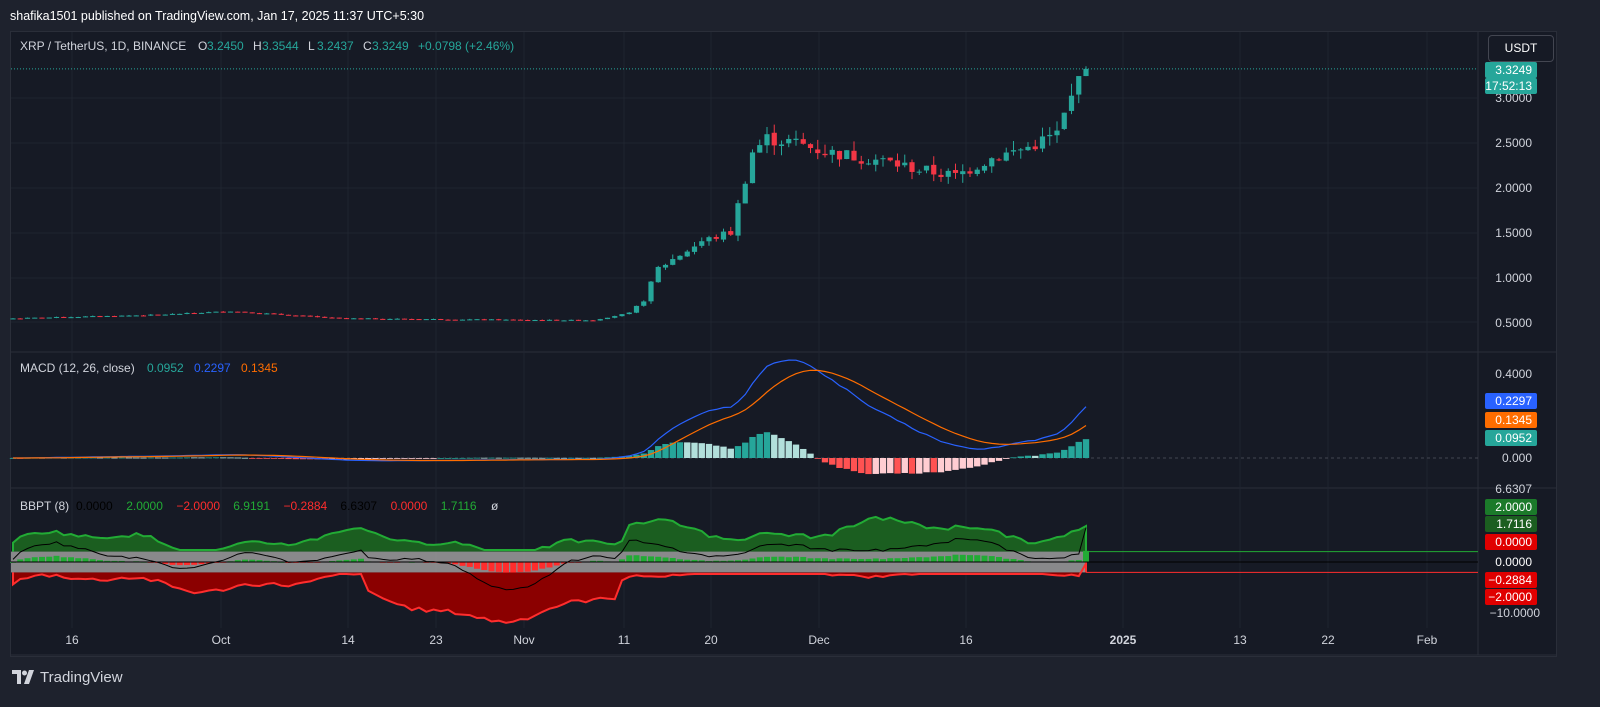  Describe the element at coordinates (1515, 613) in the screenshot. I see `bbpt-tick-bottom: −10.0000` at that location.